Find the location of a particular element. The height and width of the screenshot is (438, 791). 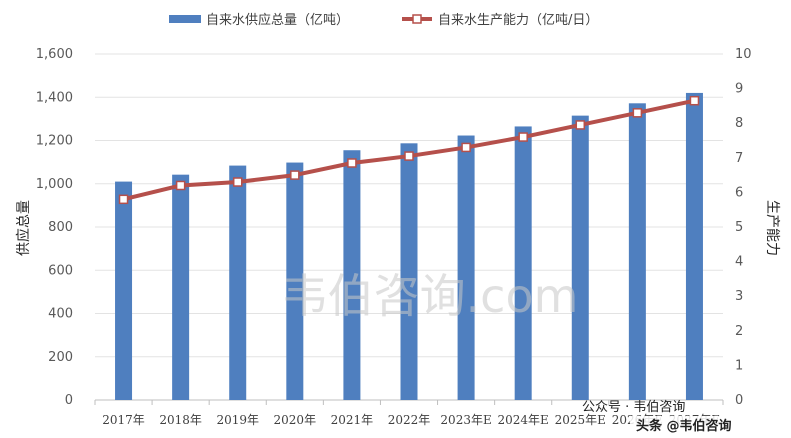

x-tick-label: 2019年 is located at coordinates (237, 420).